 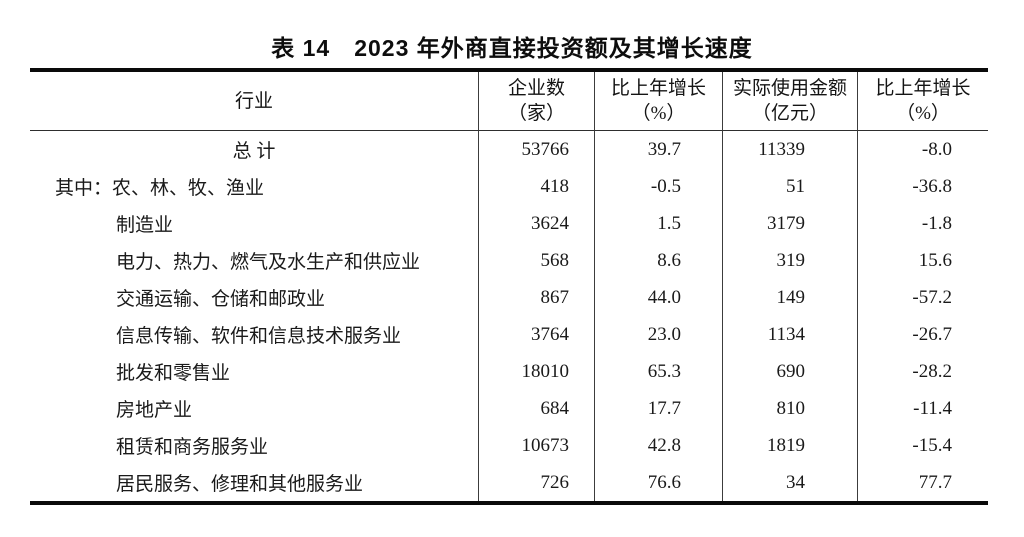 I want to click on header-unit-amount-growth: （%）, so click(x=923, y=113).